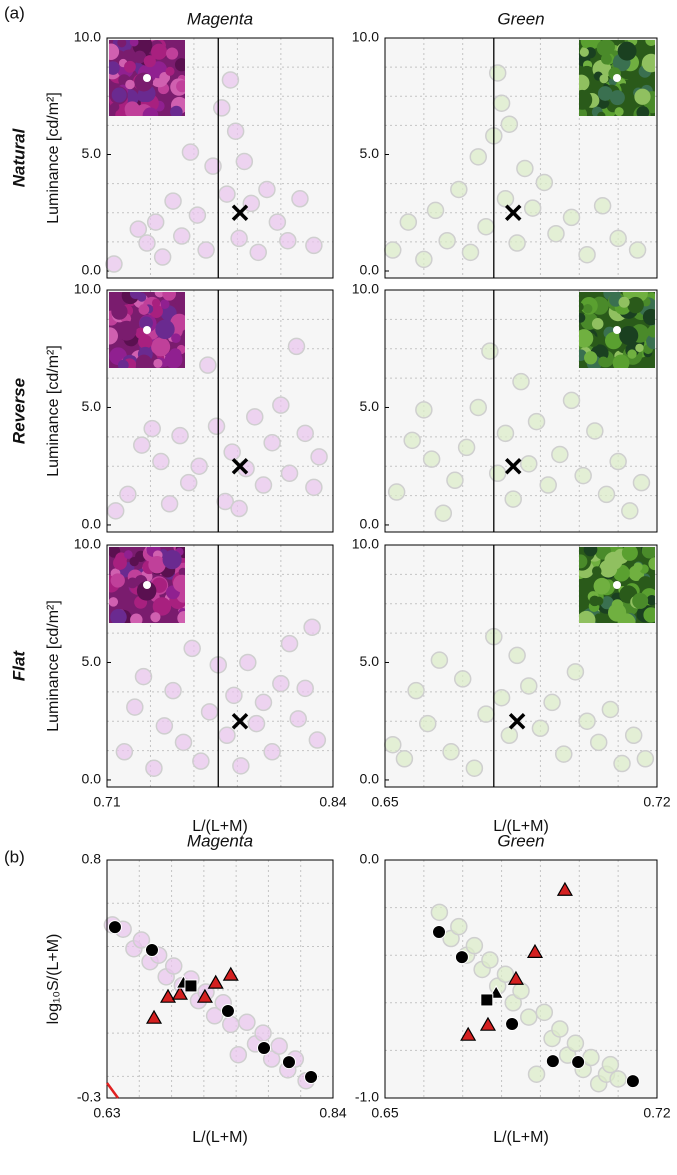 The image size is (677, 1175). What do you see at coordinates (18, 157) in the screenshot?
I see `row-label: Natural` at bounding box center [18, 157].